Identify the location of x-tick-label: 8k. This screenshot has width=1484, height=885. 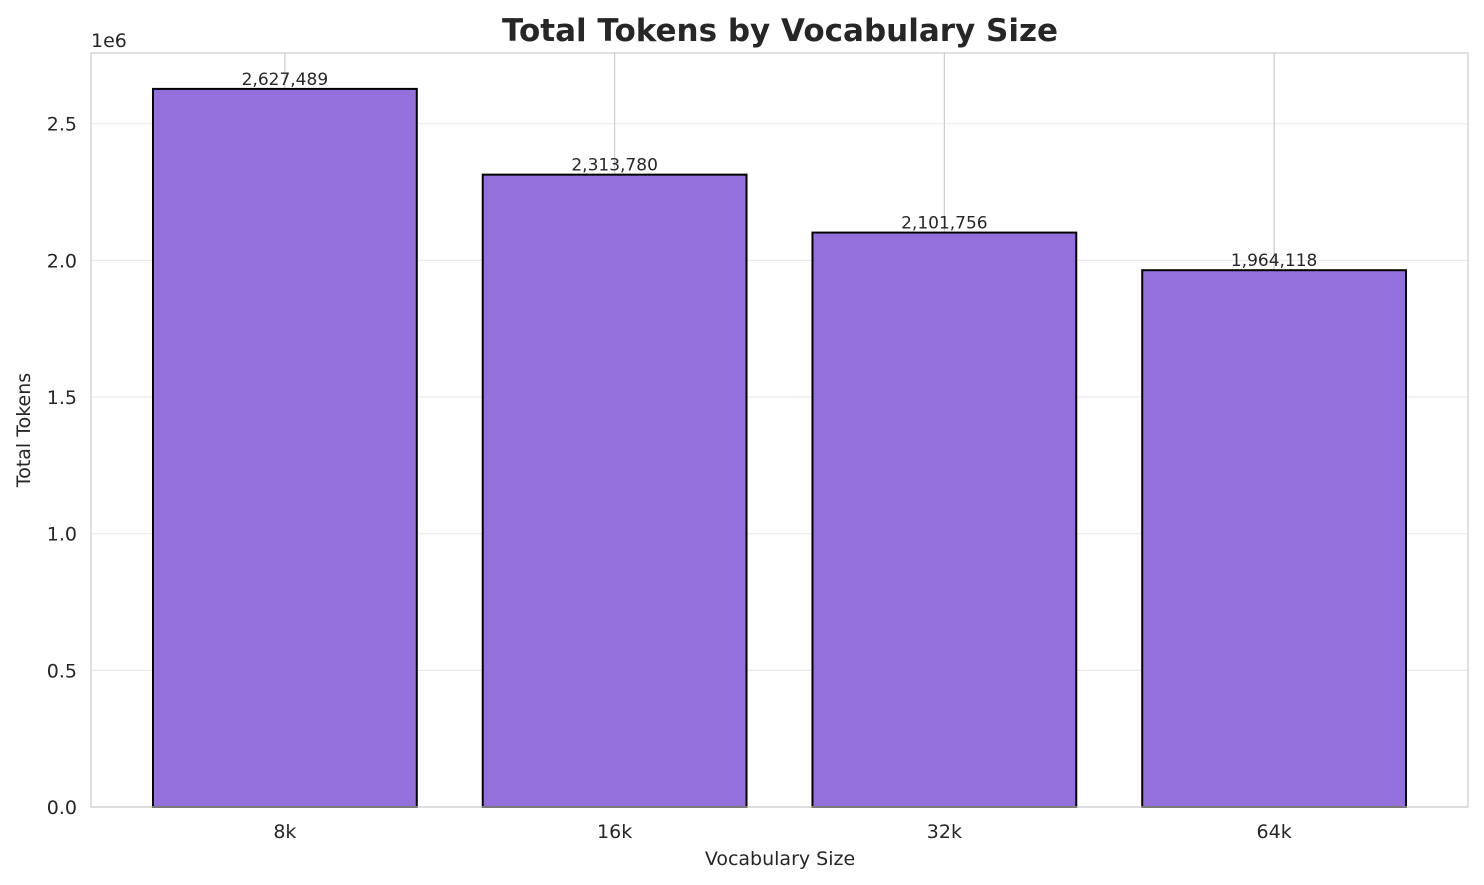
(284, 832).